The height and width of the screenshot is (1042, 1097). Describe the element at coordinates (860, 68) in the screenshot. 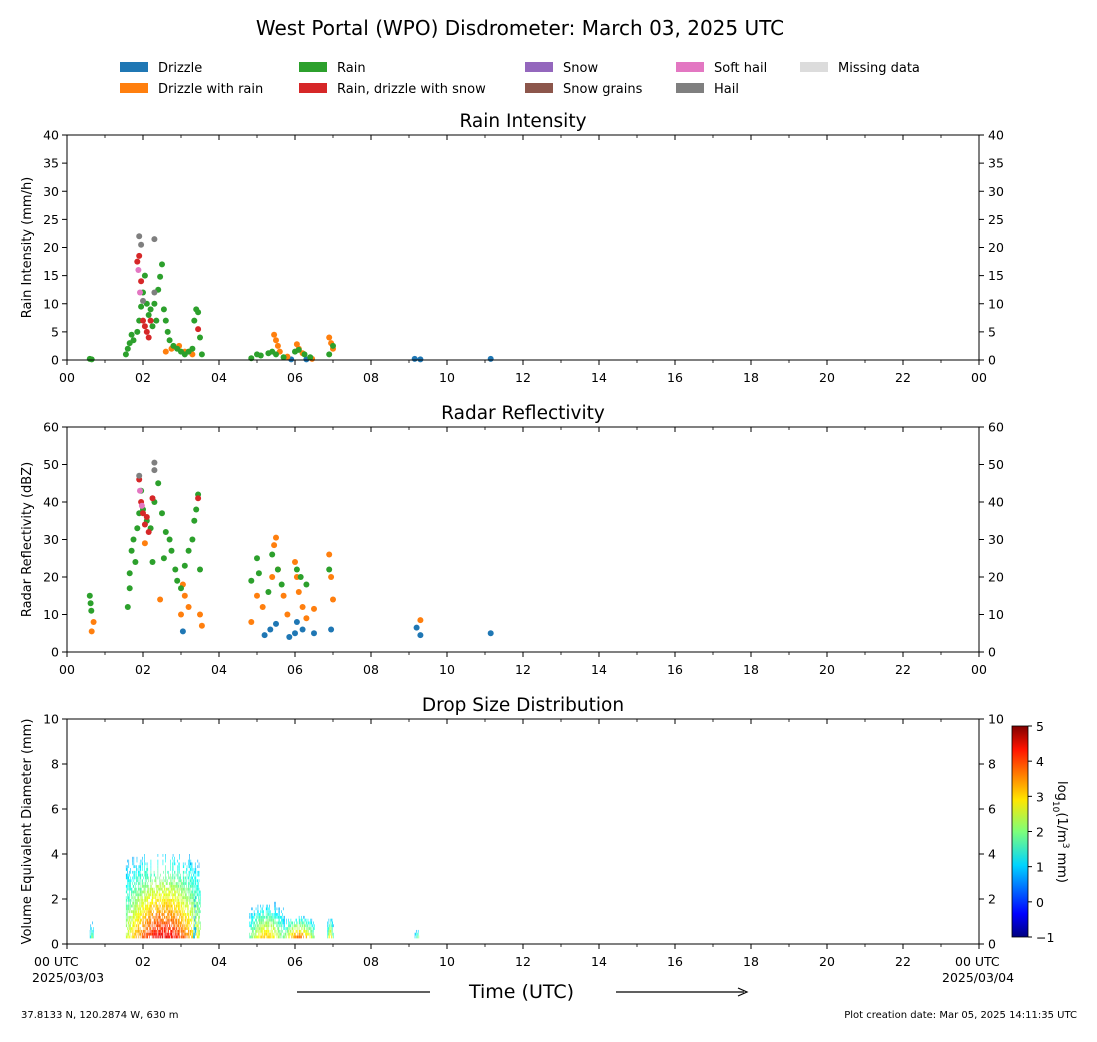

I see `legend-item: Missing data` at that location.